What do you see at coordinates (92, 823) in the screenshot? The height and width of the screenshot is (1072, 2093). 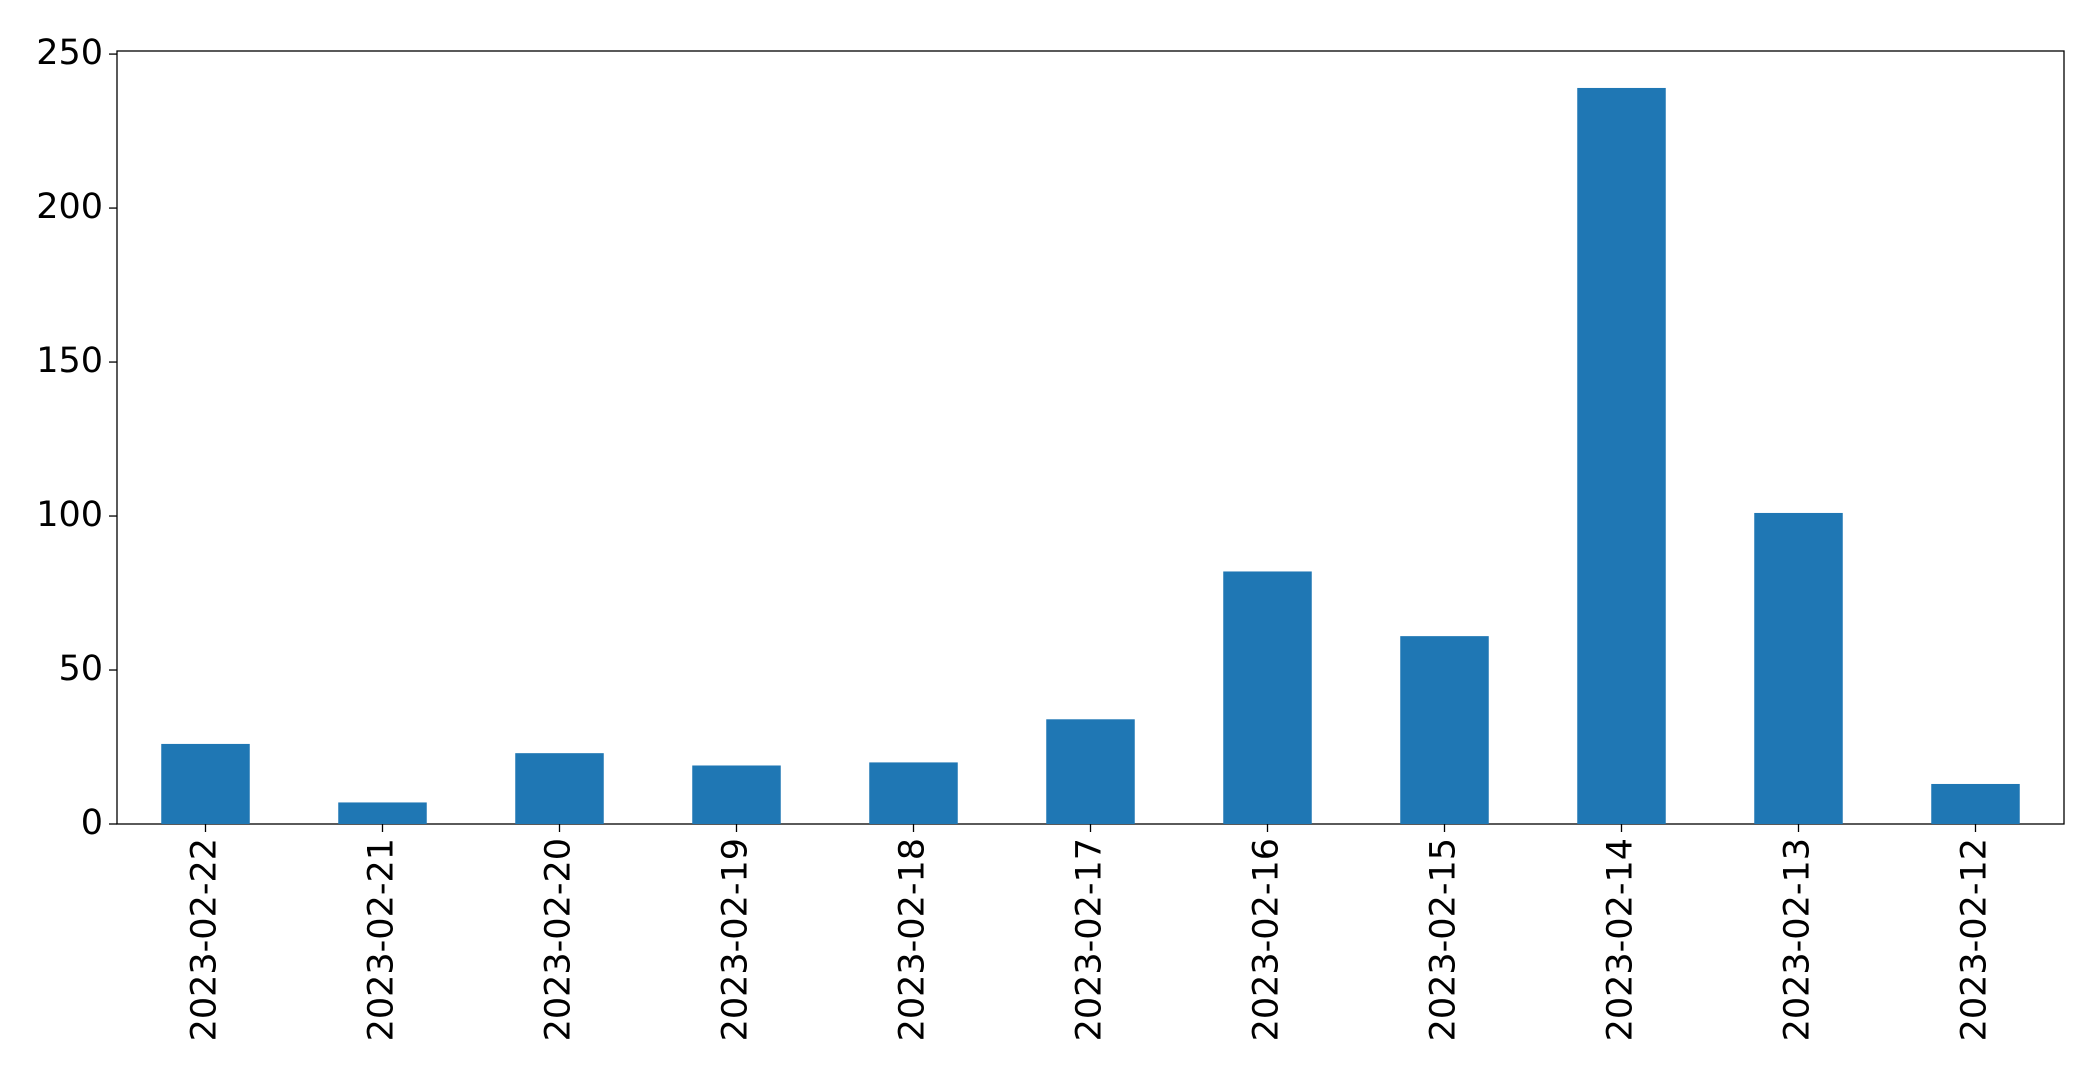 I see `y-tick-label: 0` at bounding box center [92, 823].